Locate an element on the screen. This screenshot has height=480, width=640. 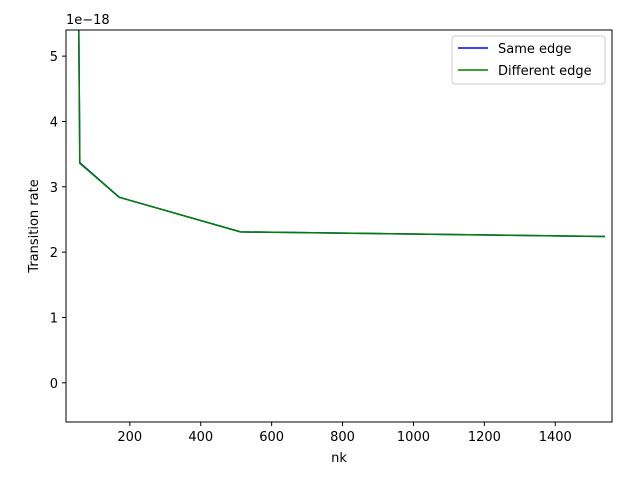
legend-box is located at coordinates (528, 60).